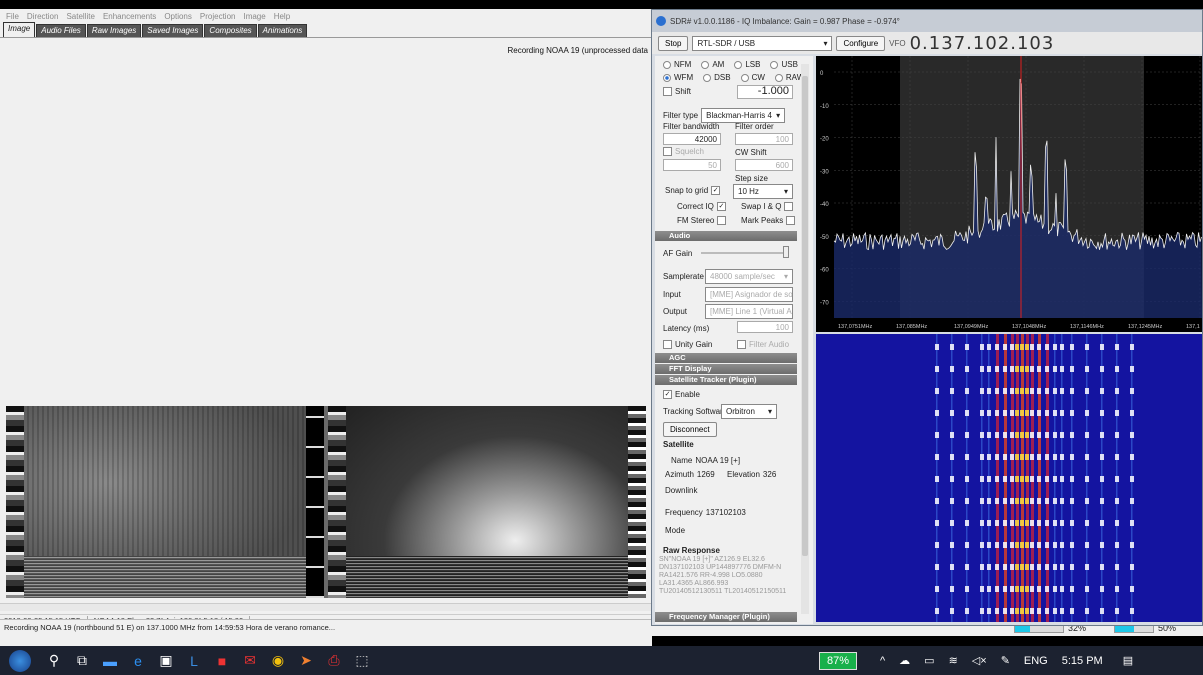  What do you see at coordinates (282, 30) in the screenshot?
I see `tab-animations: Animations` at bounding box center [282, 30].